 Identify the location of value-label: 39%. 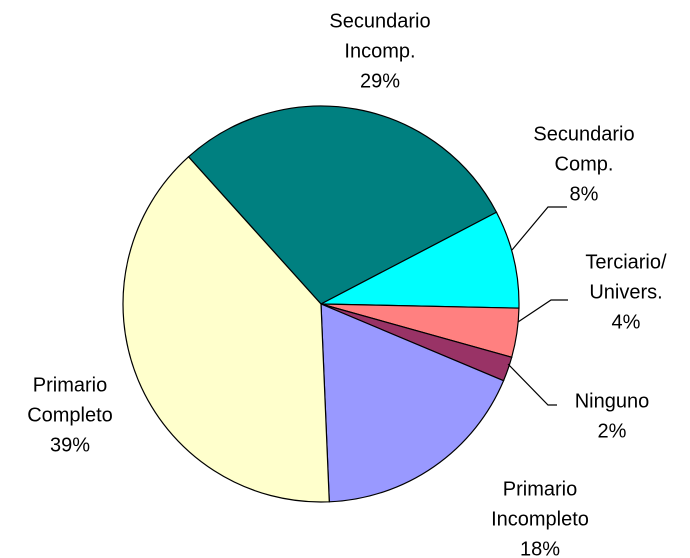
(70, 445).